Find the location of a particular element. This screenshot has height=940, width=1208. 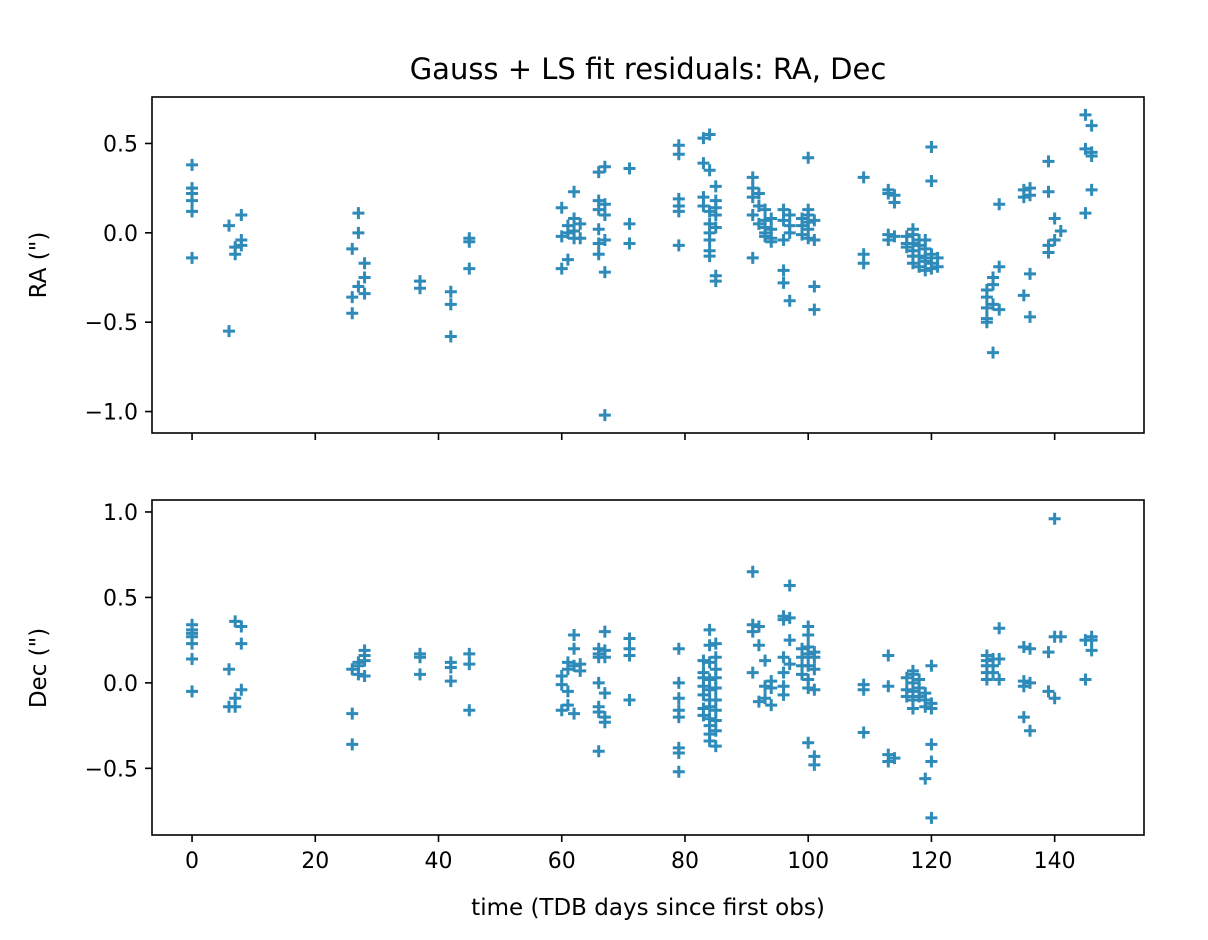

dec-y-tick-label: 0.0 is located at coordinates (120, 684).